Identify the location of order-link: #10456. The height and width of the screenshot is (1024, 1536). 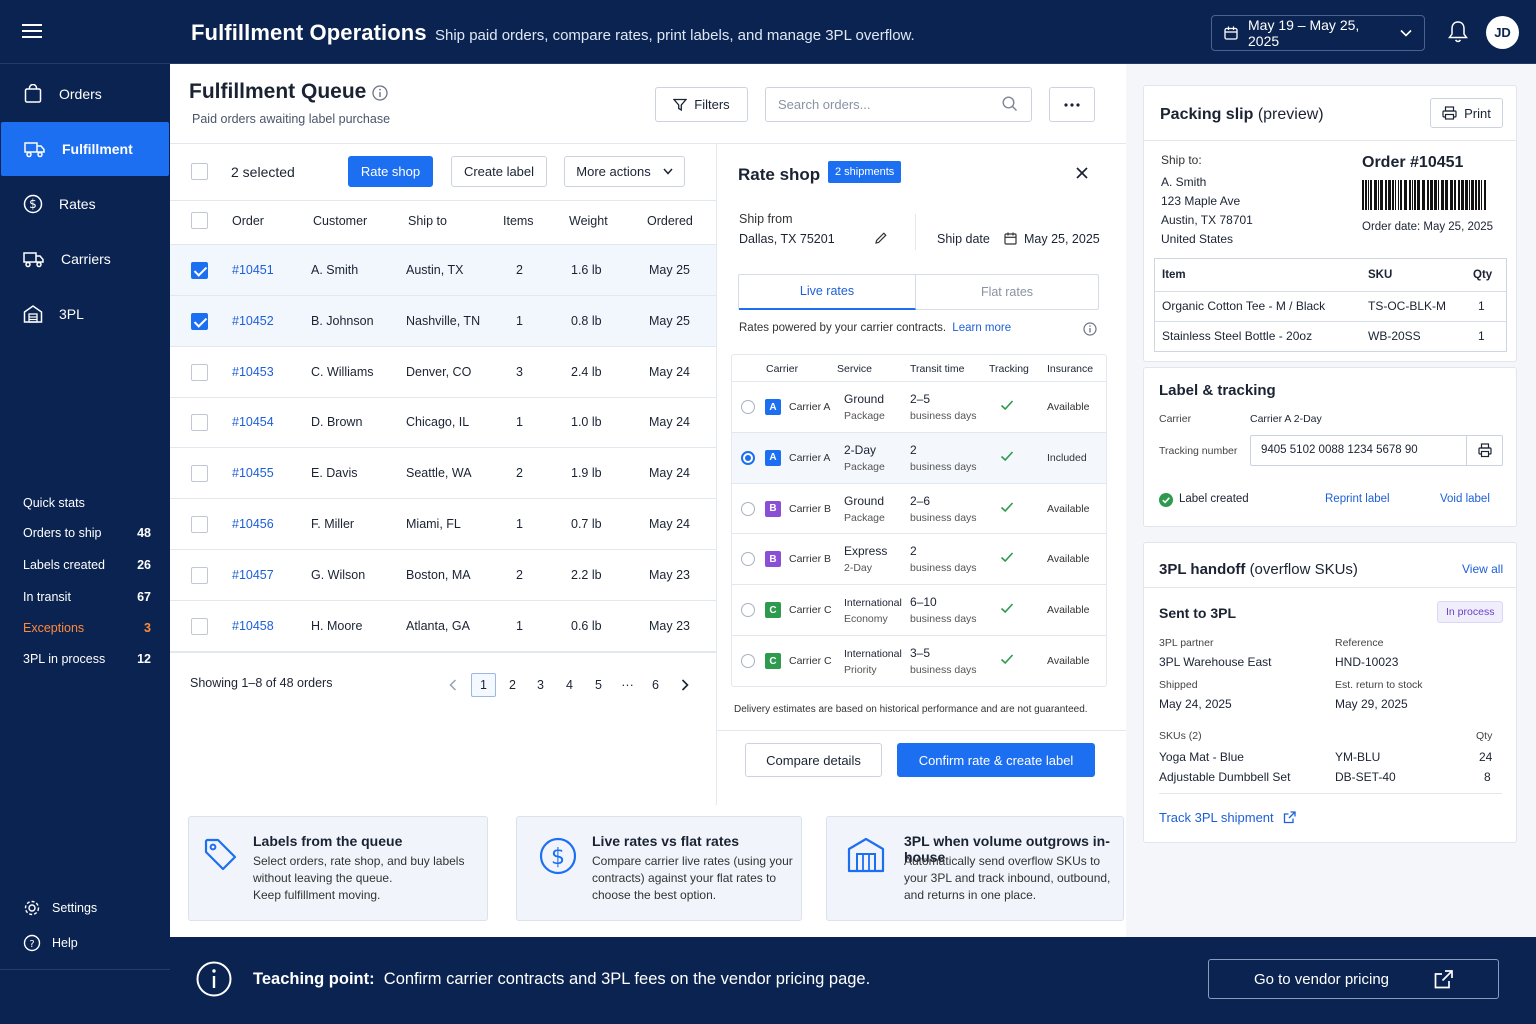
(253, 524).